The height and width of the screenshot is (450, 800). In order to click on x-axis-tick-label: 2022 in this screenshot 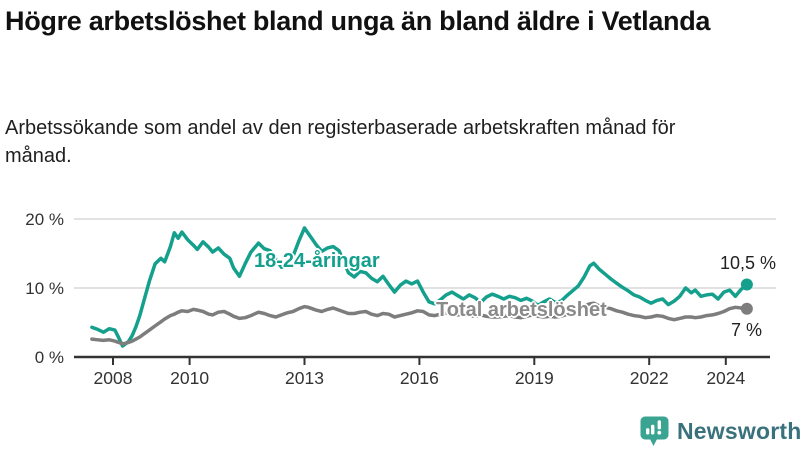, I will do `click(649, 378)`.